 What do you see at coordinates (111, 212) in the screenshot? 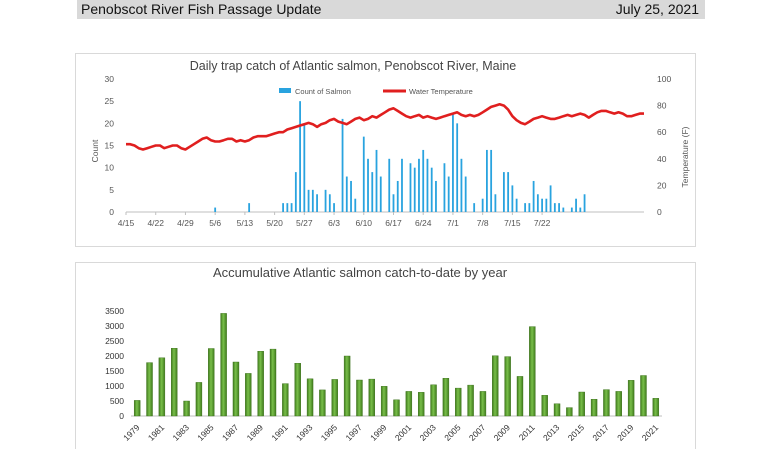
I see `y-tick-label: 0` at bounding box center [111, 212].